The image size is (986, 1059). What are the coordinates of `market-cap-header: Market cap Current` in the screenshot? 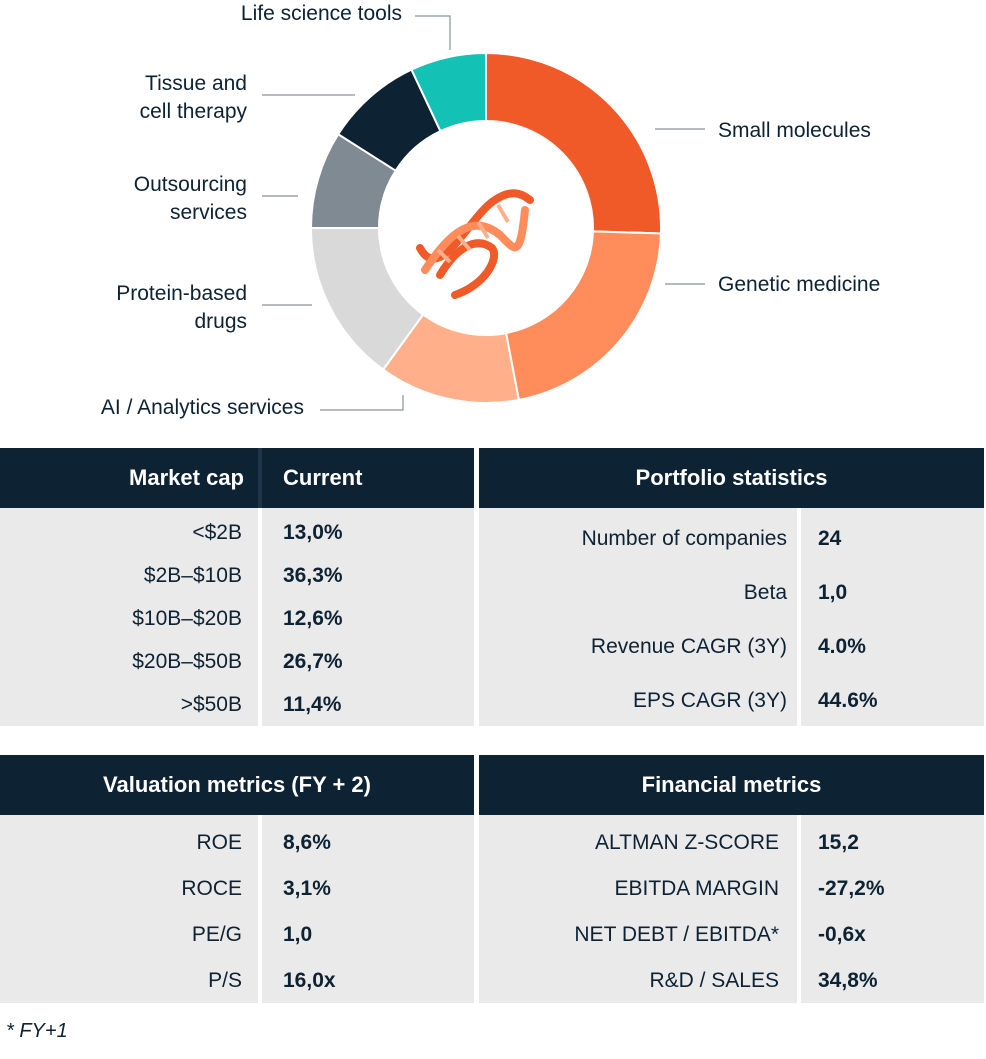 It's located at (237, 478).